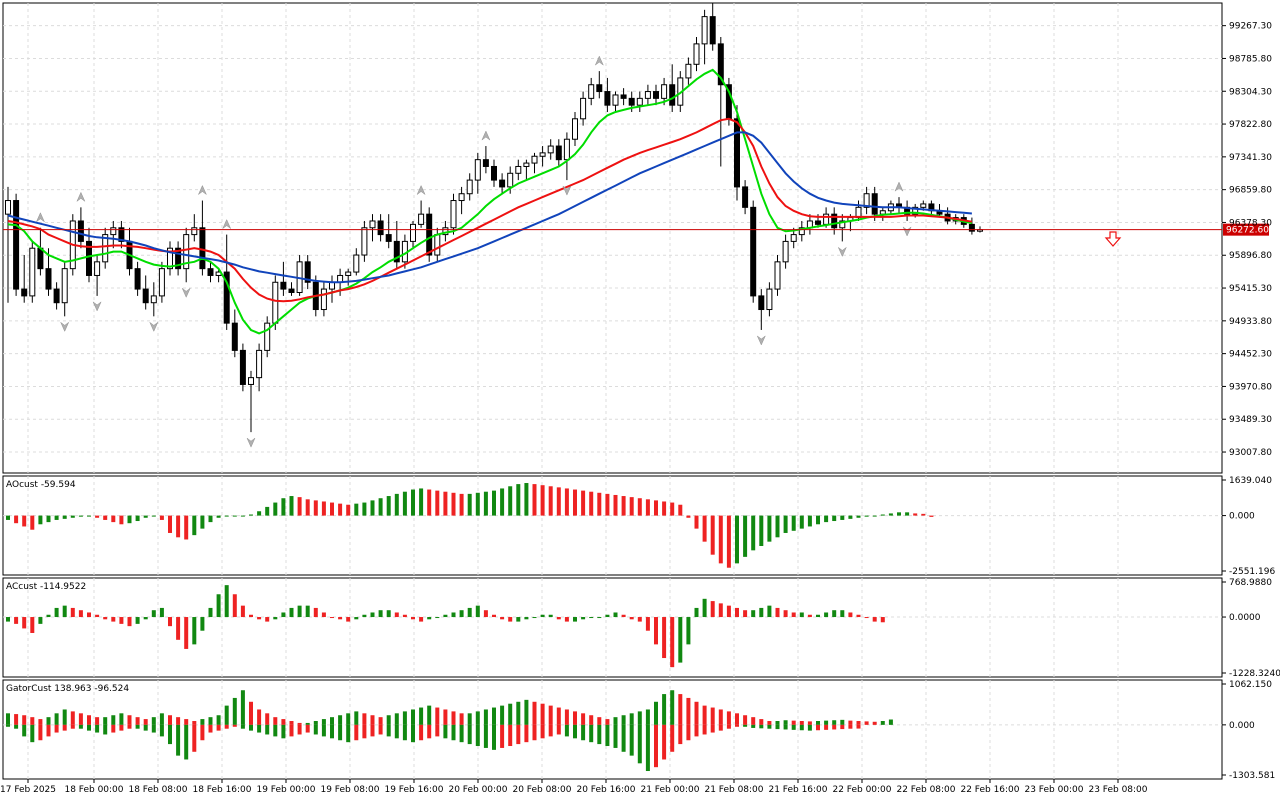  Describe the element at coordinates (669, 790) in the screenshot. I see `x-tick-label: 21 Feb 00:00` at that location.